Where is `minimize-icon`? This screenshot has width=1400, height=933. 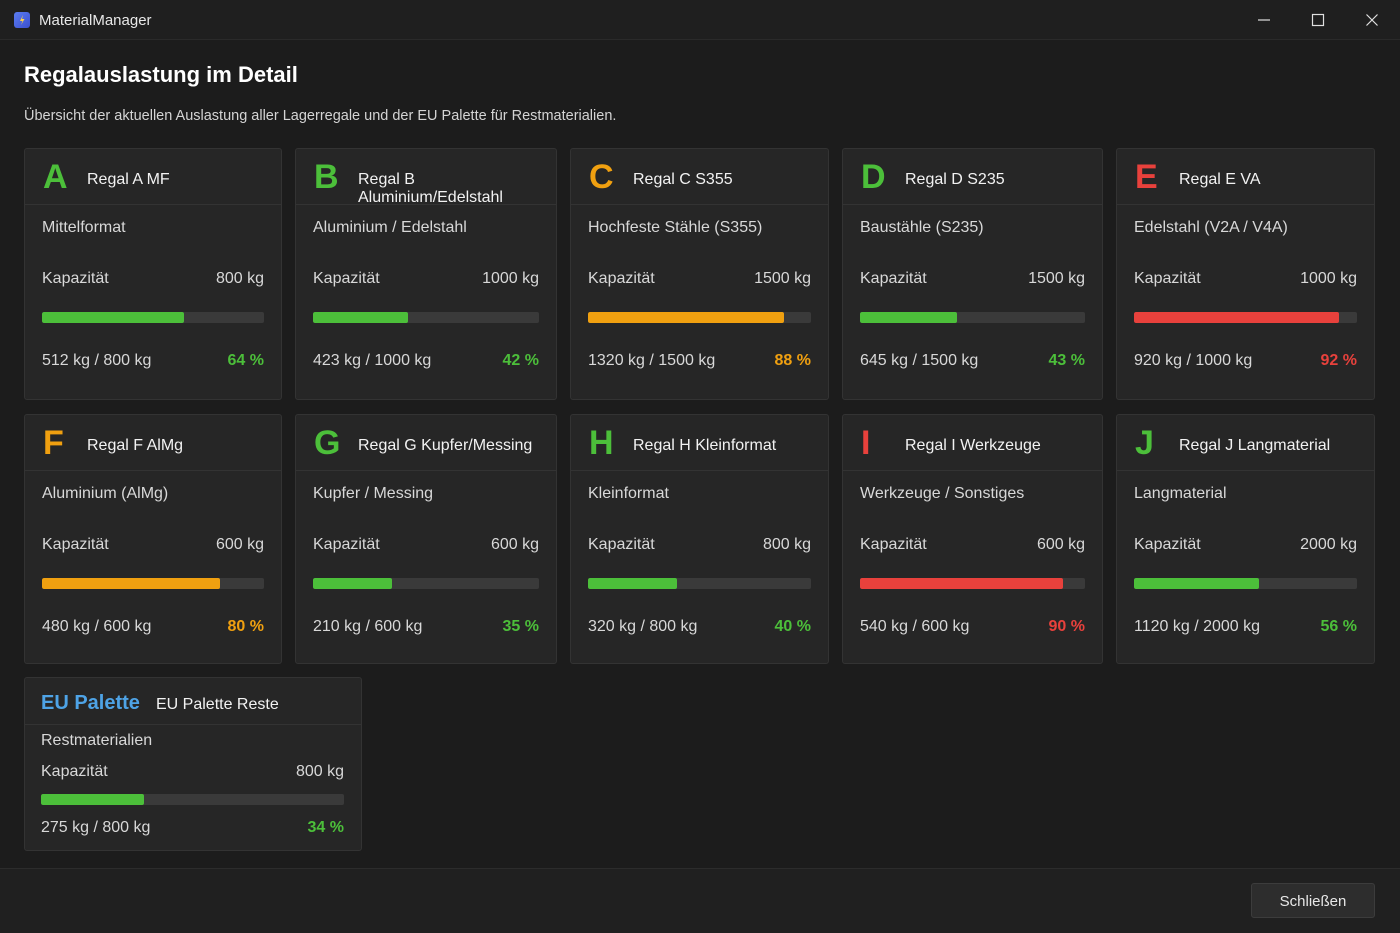
minimize-icon is located at coordinates (1264, 20).